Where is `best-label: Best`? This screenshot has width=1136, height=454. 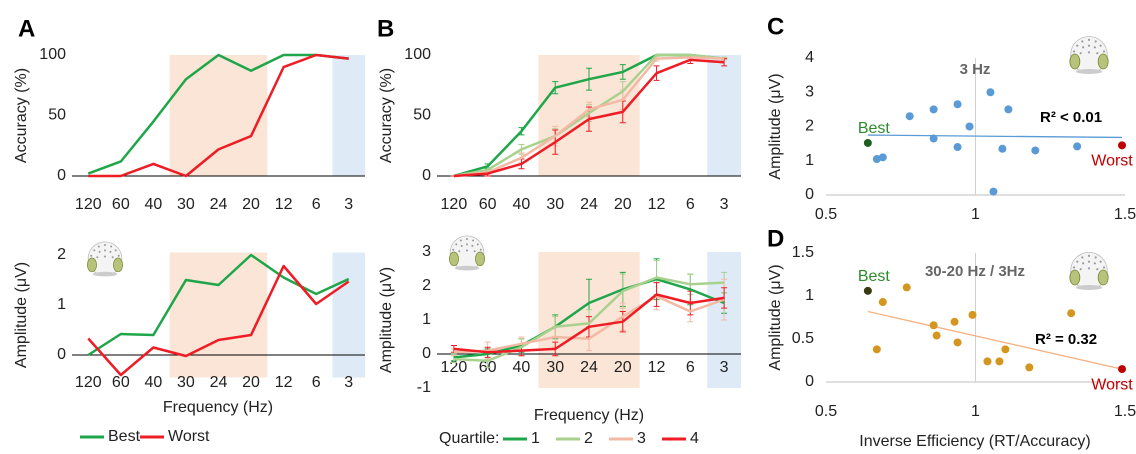
best-label: Best is located at coordinates (874, 128).